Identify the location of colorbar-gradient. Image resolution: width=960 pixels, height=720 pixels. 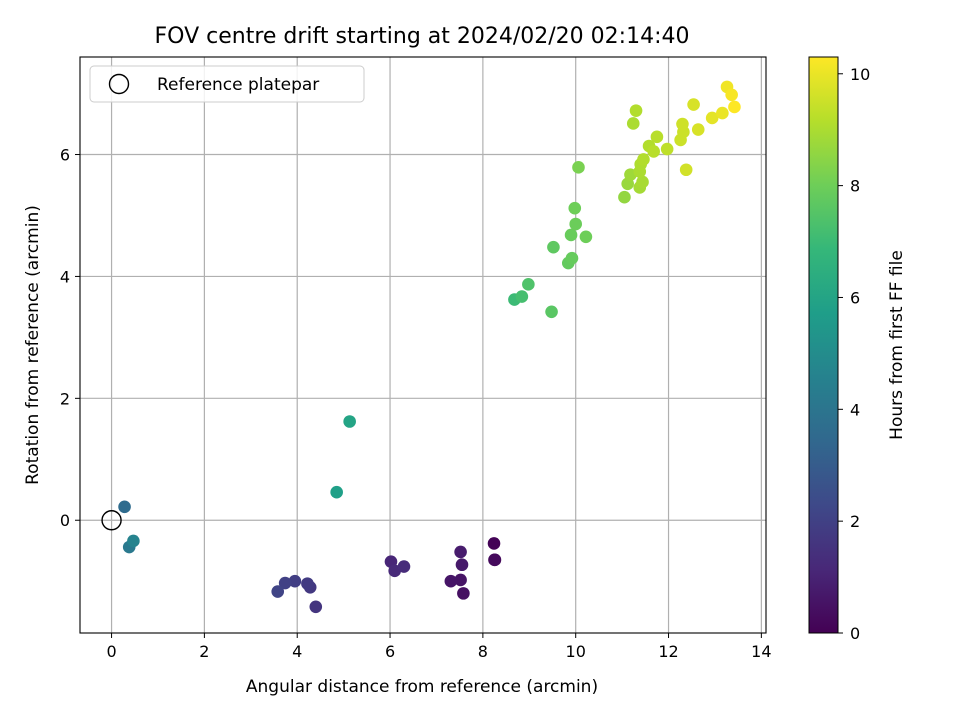
(823, 345).